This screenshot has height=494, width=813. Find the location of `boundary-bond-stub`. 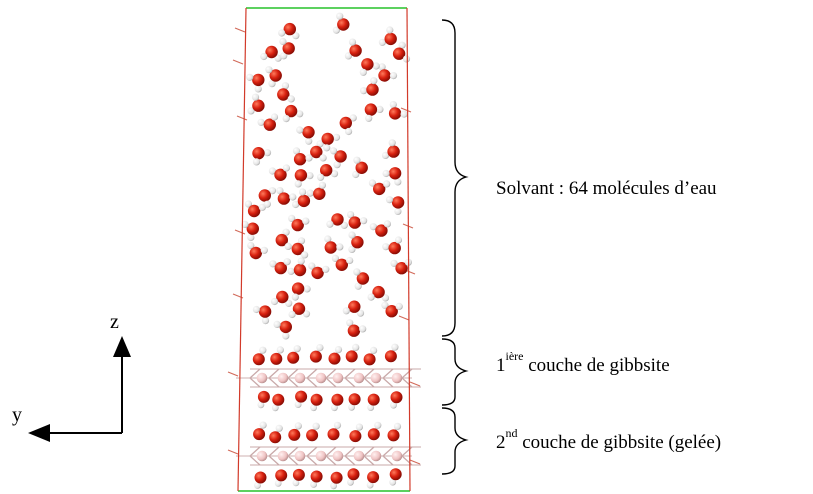

boundary-bond-stub is located at coordinates (233, 374).